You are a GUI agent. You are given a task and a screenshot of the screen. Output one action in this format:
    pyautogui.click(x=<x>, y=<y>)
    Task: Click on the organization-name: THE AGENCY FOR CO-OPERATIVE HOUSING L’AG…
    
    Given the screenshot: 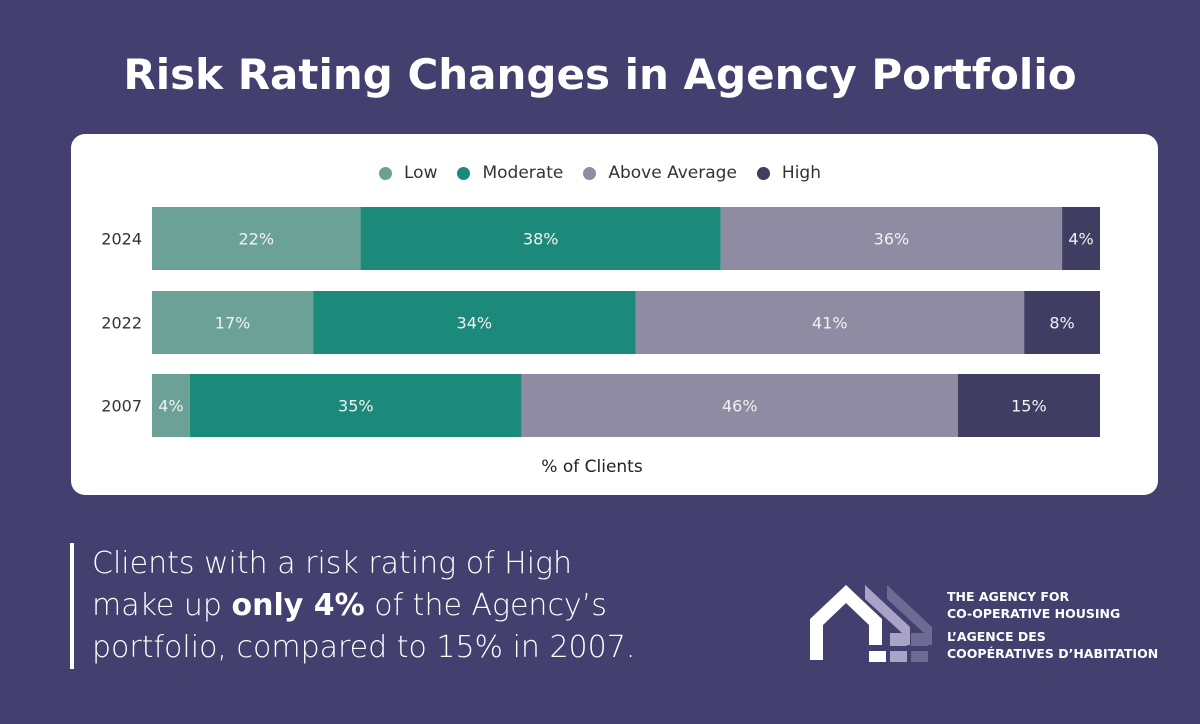 What is the action you would take?
    pyautogui.click(x=1052, y=625)
    